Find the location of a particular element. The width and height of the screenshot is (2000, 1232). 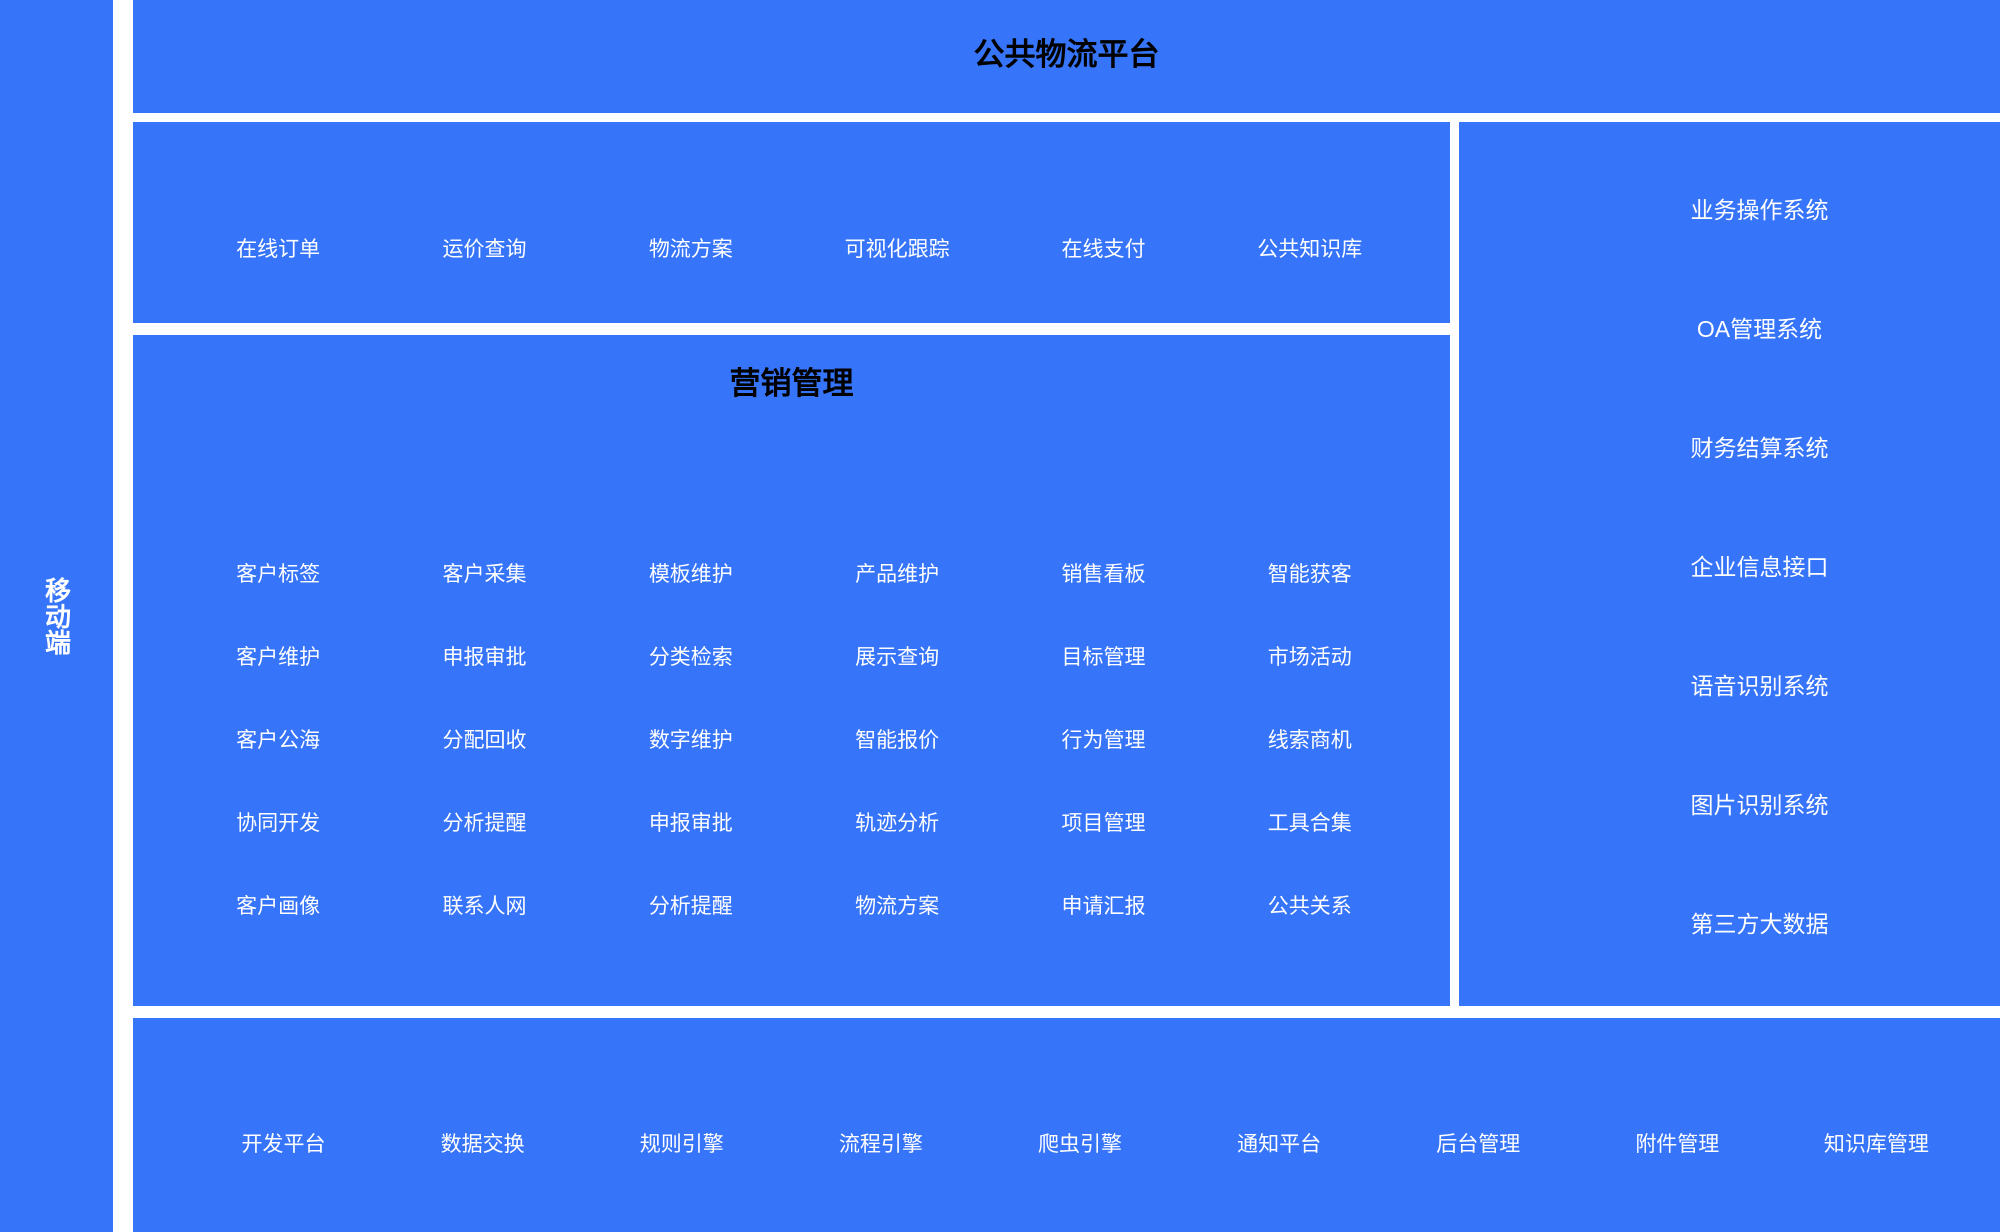

marketing-item: 分配回收 is located at coordinates (484, 740).